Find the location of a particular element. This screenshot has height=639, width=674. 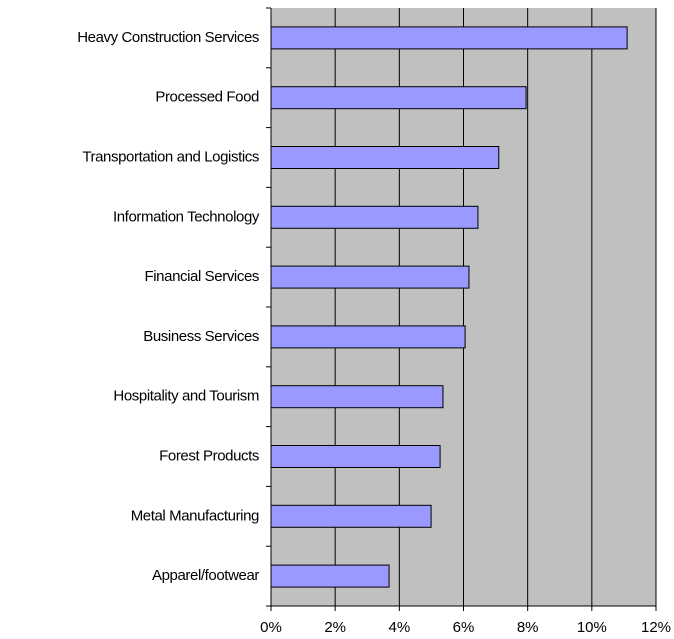

y-tick-label: Transportation and Logistics is located at coordinates (170, 156).